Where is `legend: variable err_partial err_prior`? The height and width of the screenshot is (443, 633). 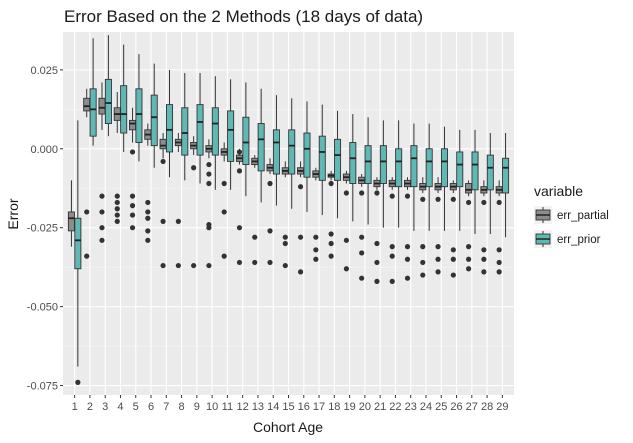 legend: variable err_partial err_prior is located at coordinates (571, 215).